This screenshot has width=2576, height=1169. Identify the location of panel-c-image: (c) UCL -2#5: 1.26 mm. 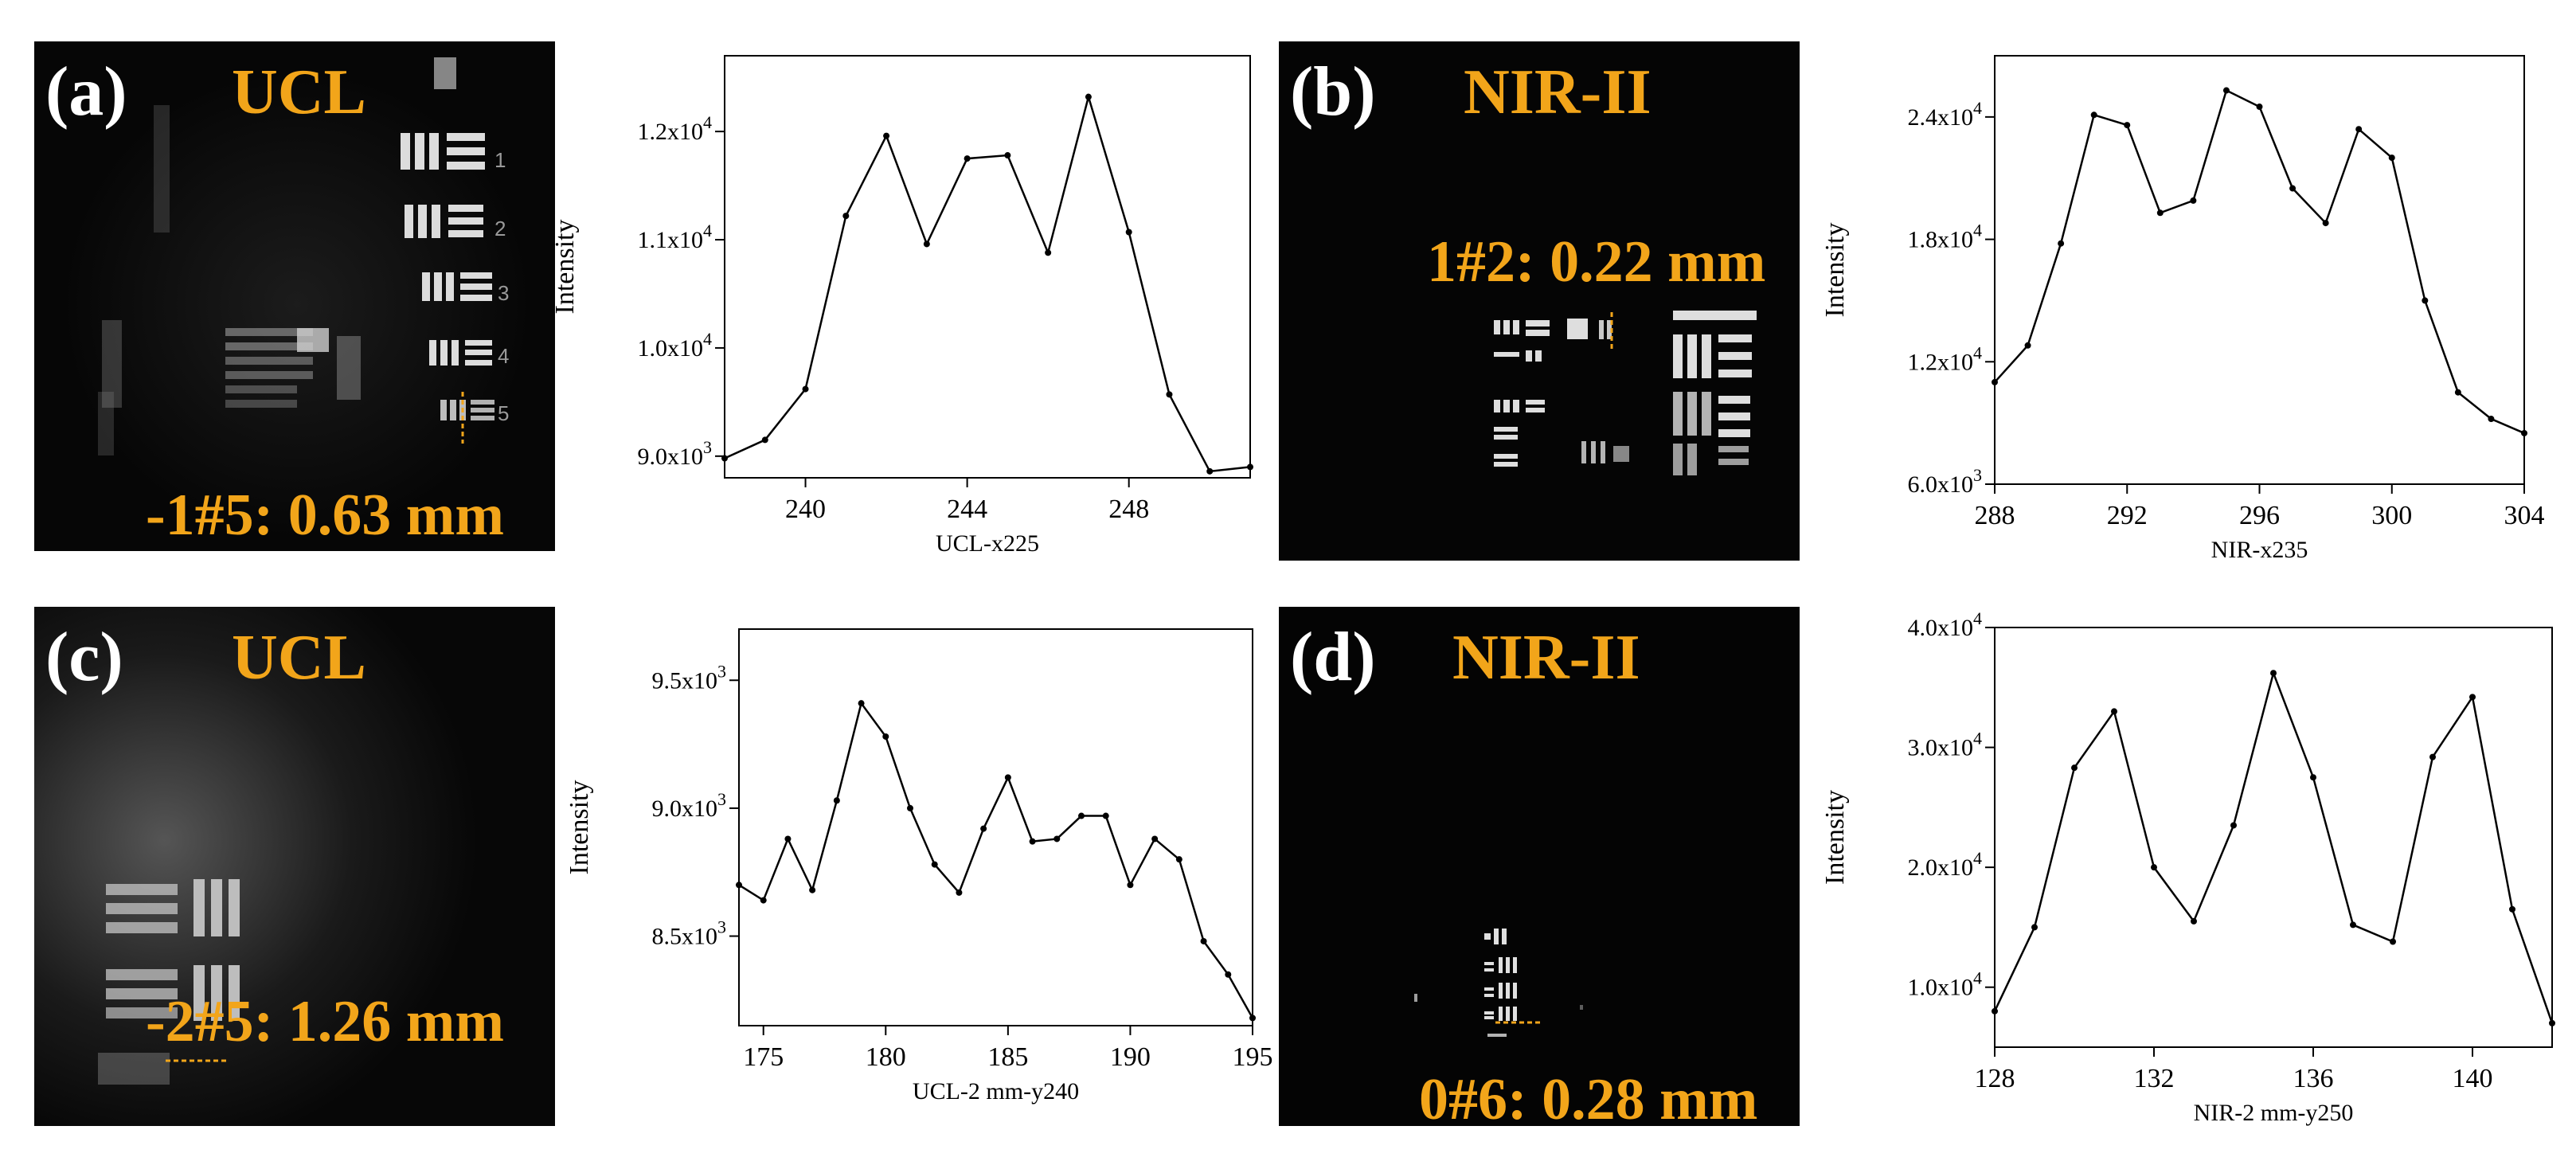
(294, 866).